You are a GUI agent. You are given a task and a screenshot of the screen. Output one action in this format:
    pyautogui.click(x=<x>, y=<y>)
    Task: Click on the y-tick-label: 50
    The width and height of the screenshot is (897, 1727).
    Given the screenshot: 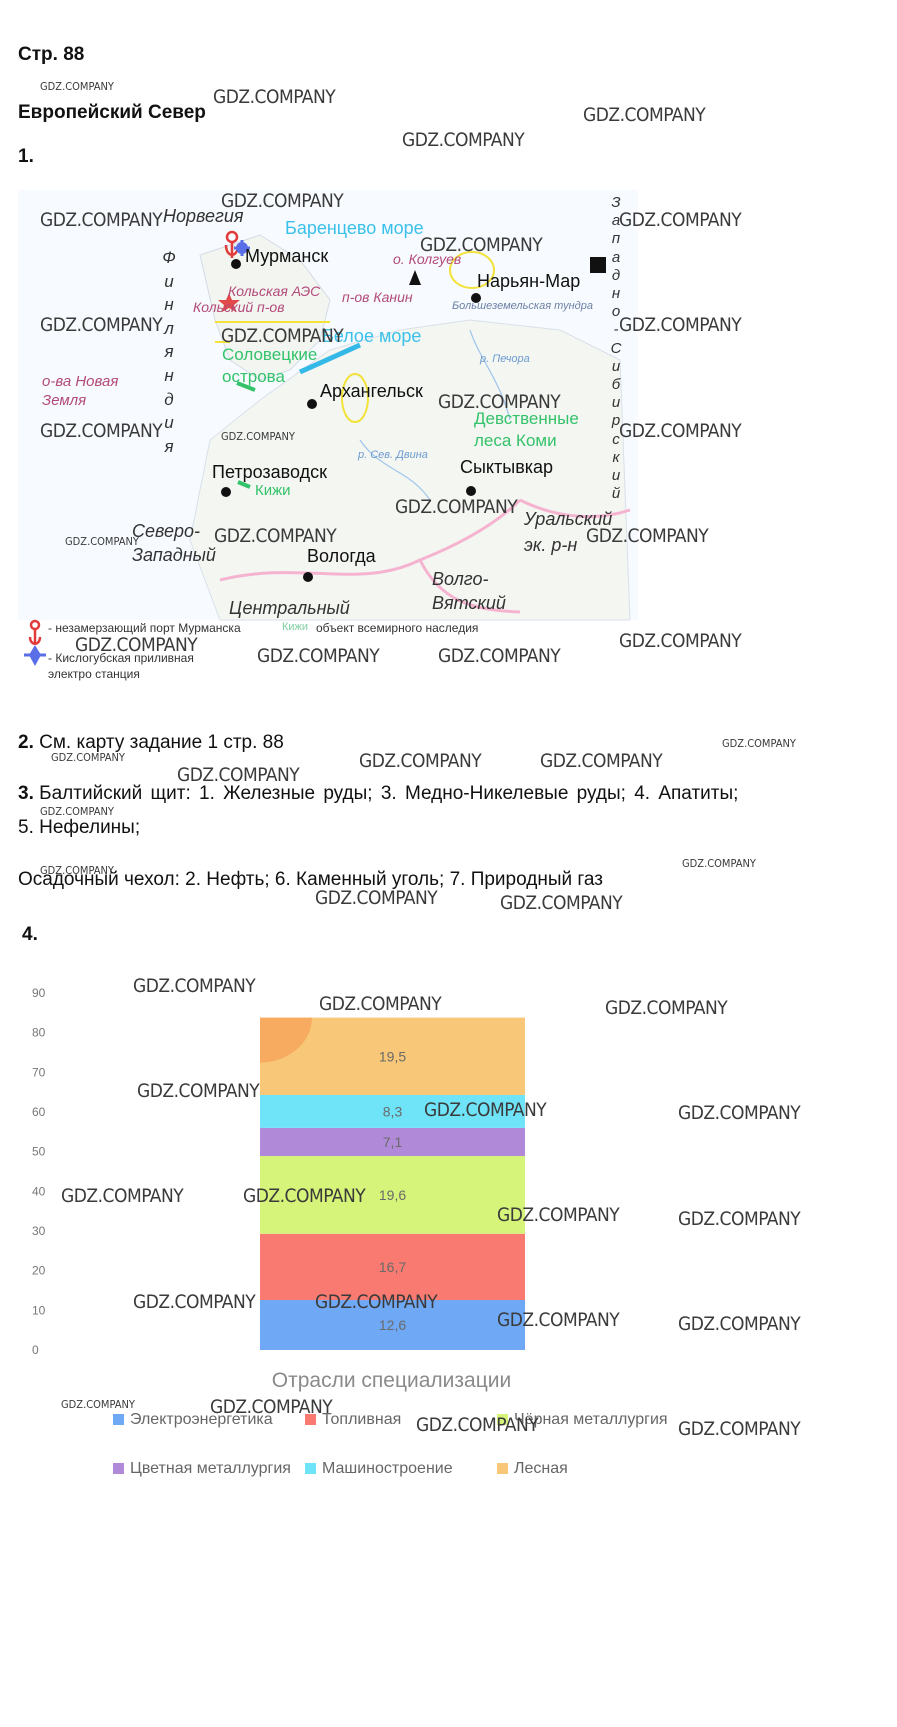 What is the action you would take?
    pyautogui.click(x=39, y=1152)
    